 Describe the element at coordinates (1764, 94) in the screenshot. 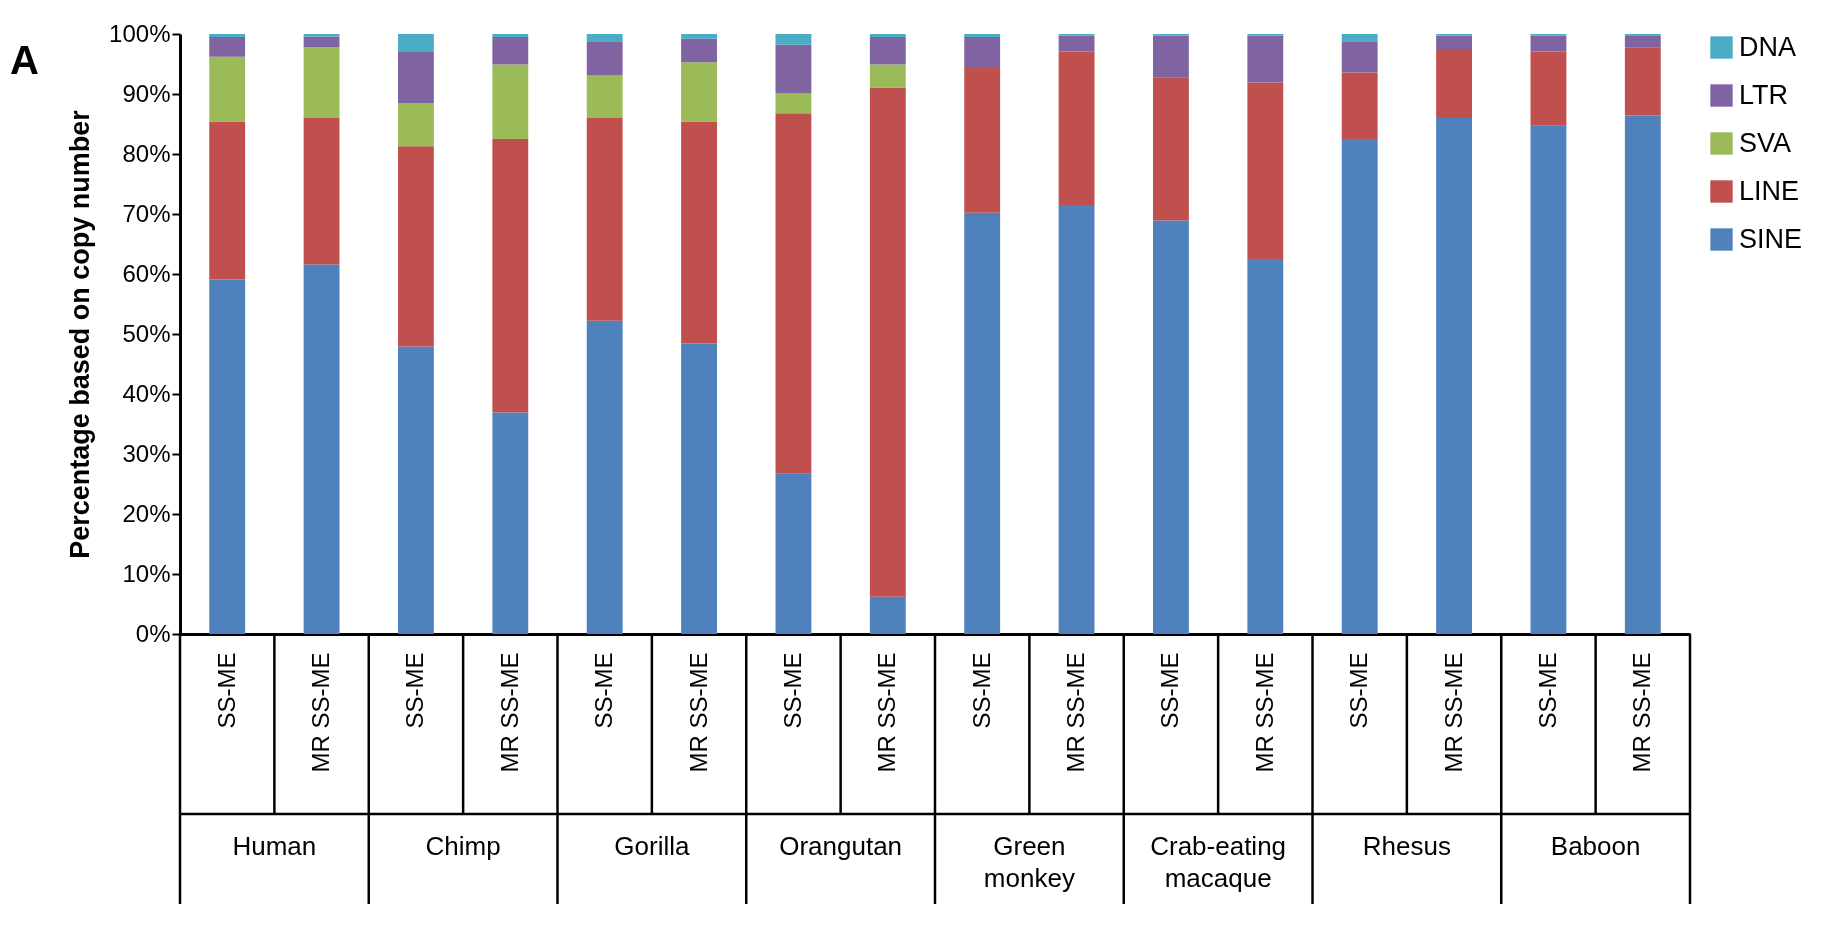

I see `legend-label: LTR` at that location.